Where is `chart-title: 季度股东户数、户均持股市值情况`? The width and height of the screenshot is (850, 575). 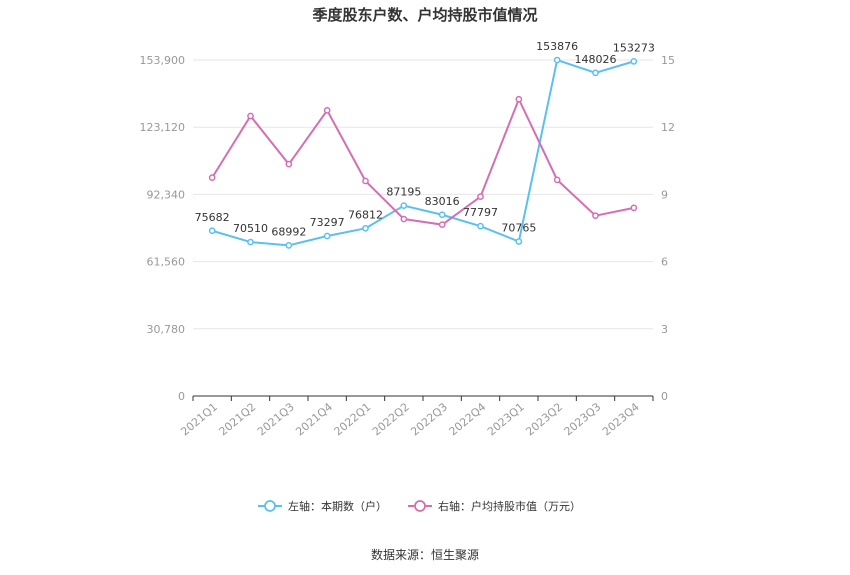
chart-title: 季度股东户数、户均持股市值情况 is located at coordinates (424, 15).